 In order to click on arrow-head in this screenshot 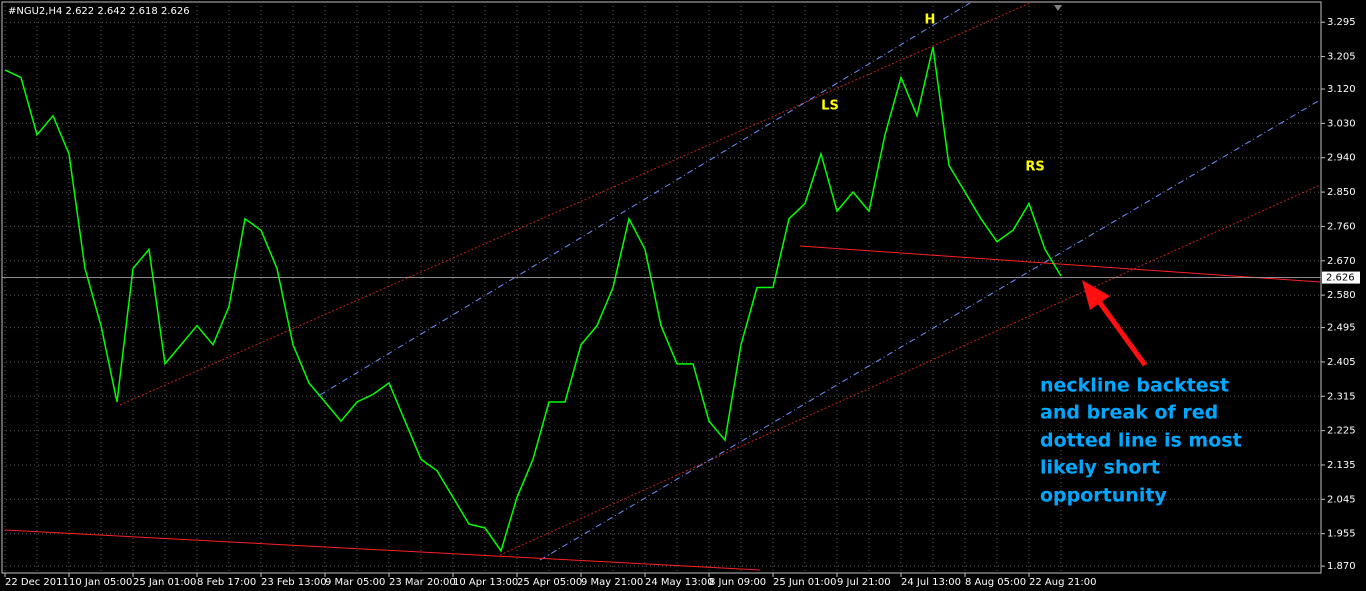, I will do `click(1096, 295)`.